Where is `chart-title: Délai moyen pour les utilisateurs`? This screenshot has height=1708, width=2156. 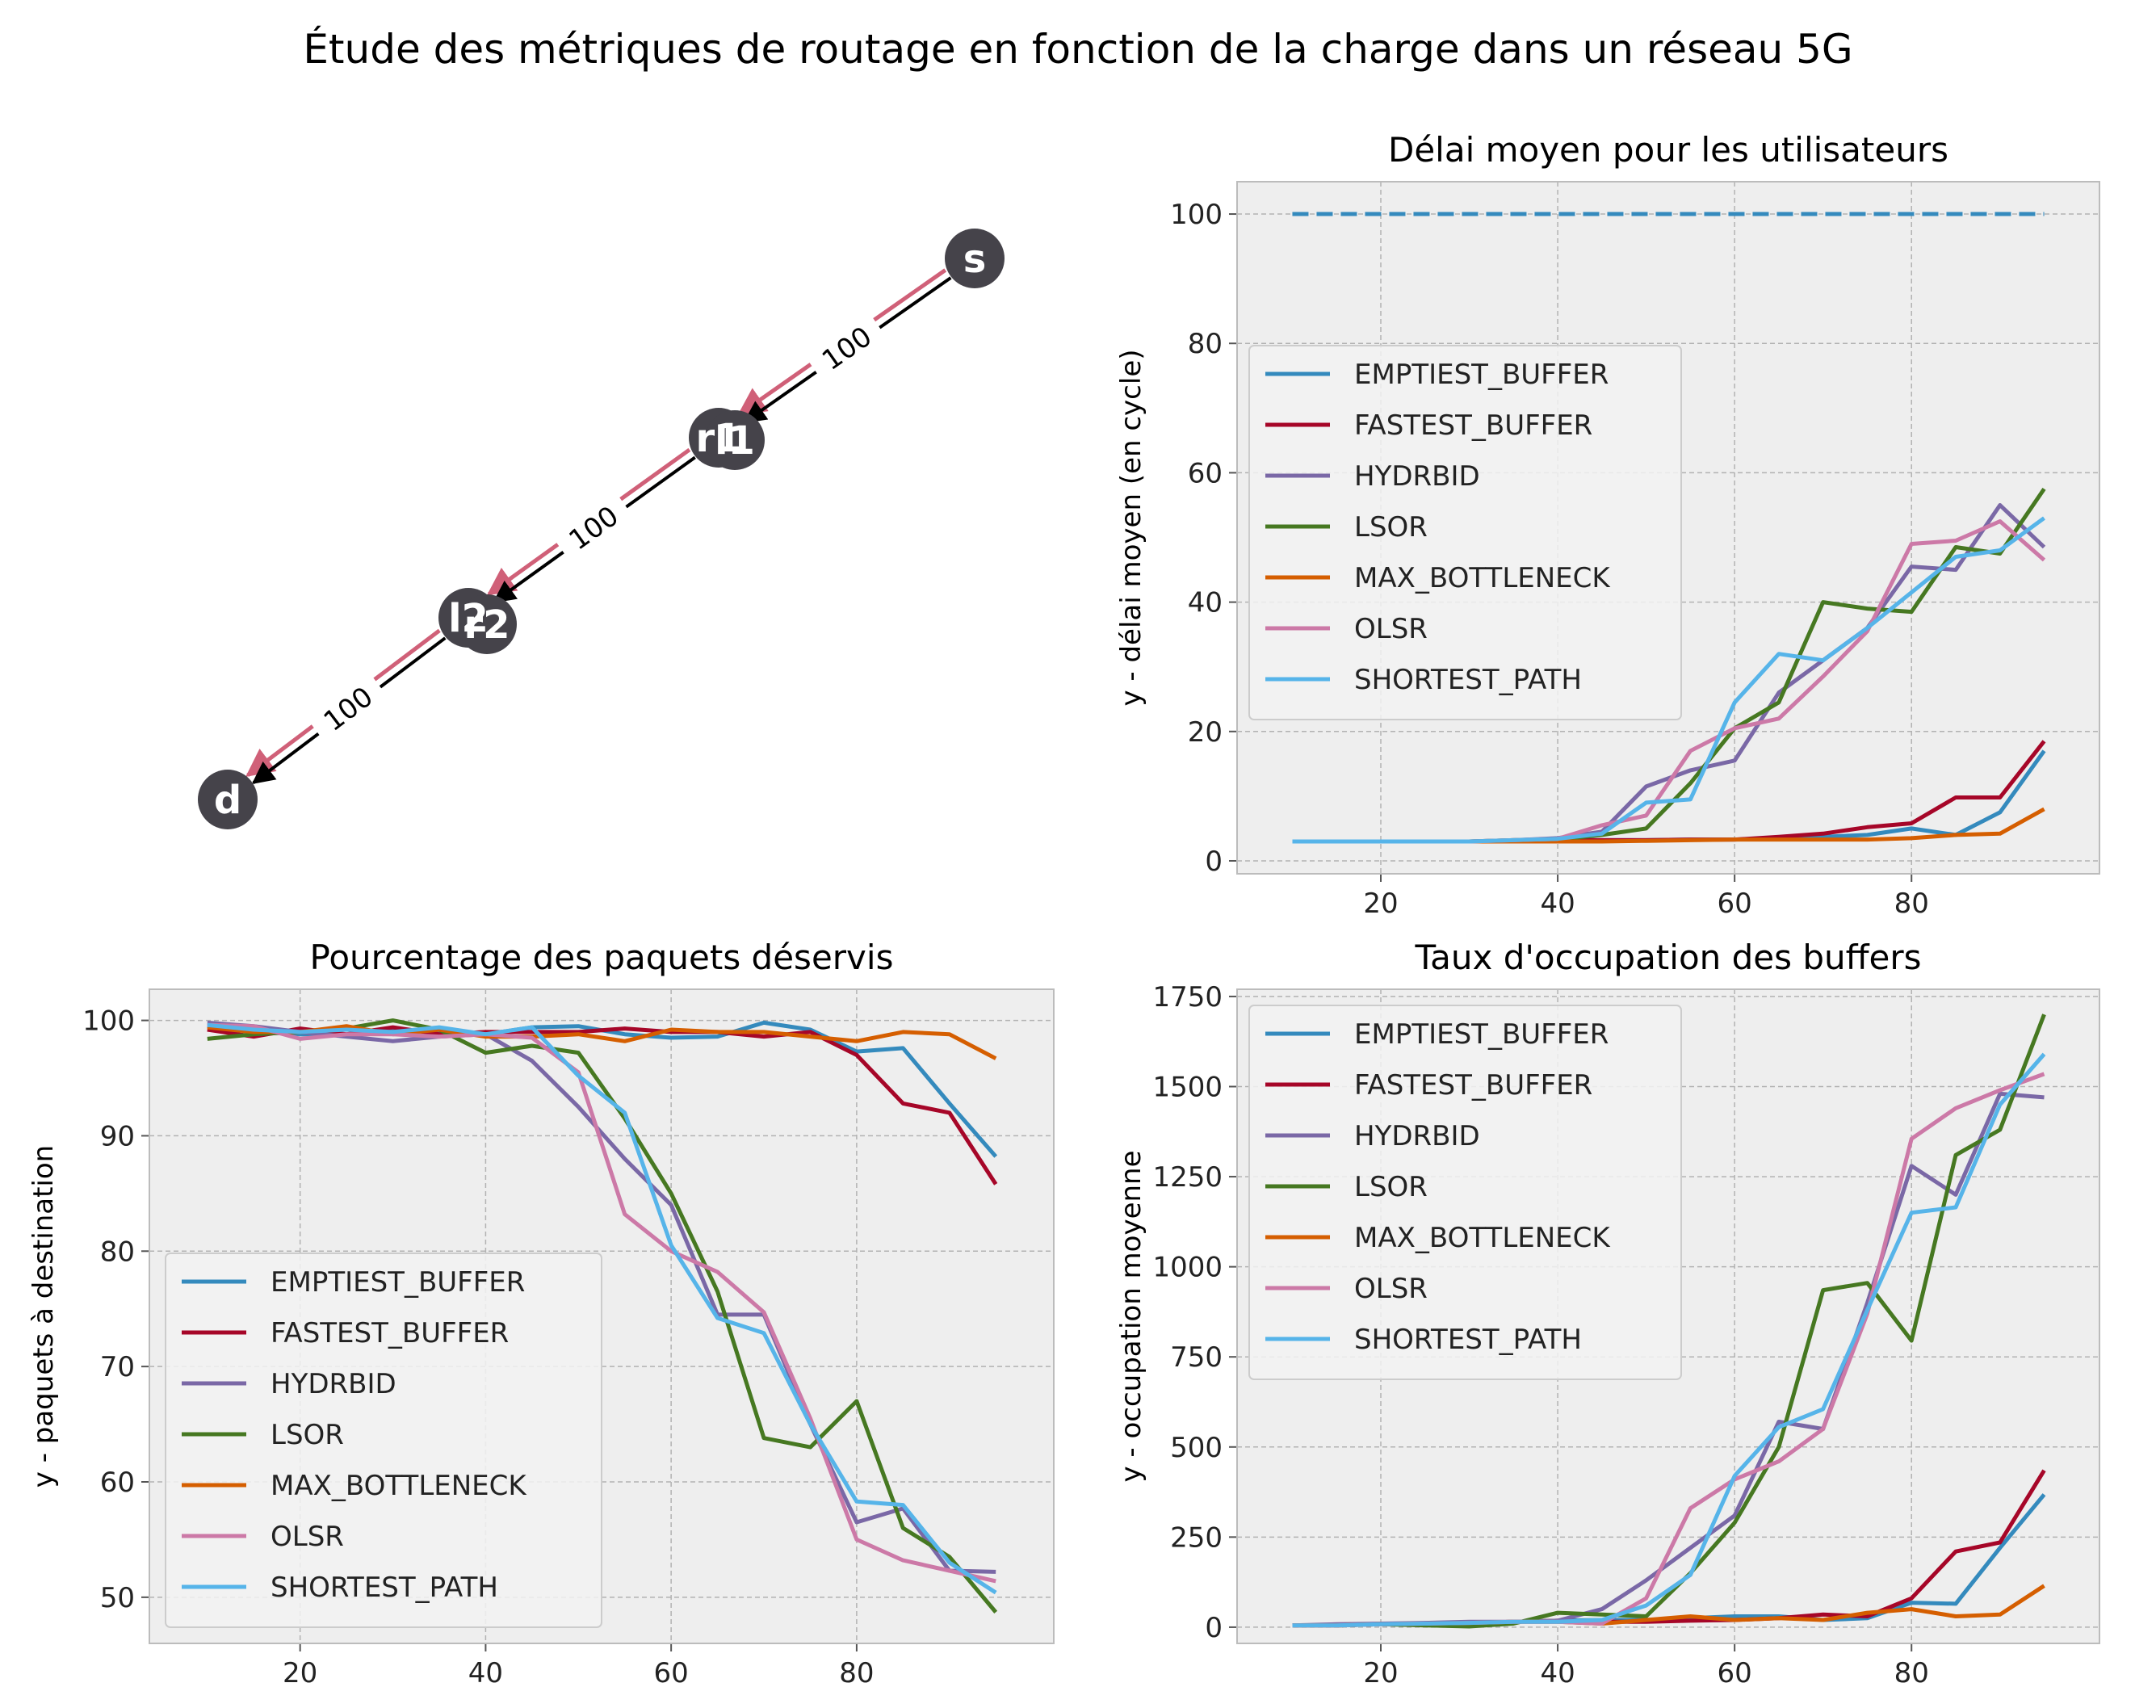 chart-title: Délai moyen pour les utilisateurs is located at coordinates (1668, 150).